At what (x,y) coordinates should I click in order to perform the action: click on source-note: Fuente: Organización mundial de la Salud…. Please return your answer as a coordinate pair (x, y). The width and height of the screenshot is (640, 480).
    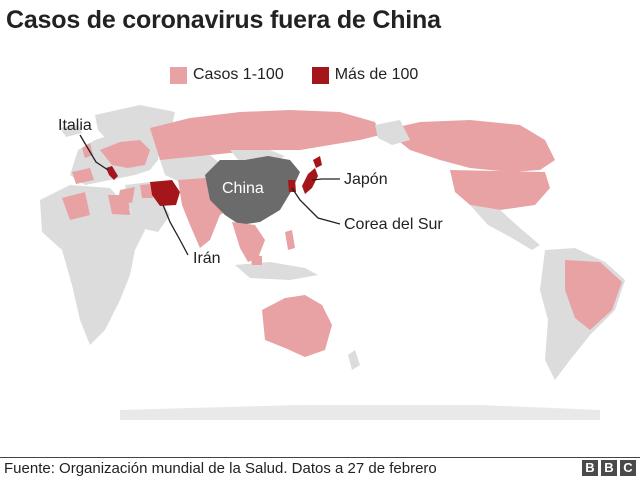
    Looking at the image, I should click on (220, 468).